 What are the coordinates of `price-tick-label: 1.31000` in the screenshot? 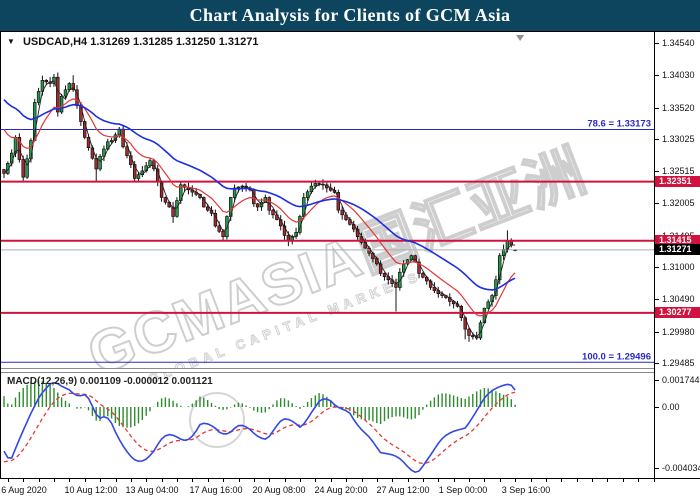 It's located at (678, 267).